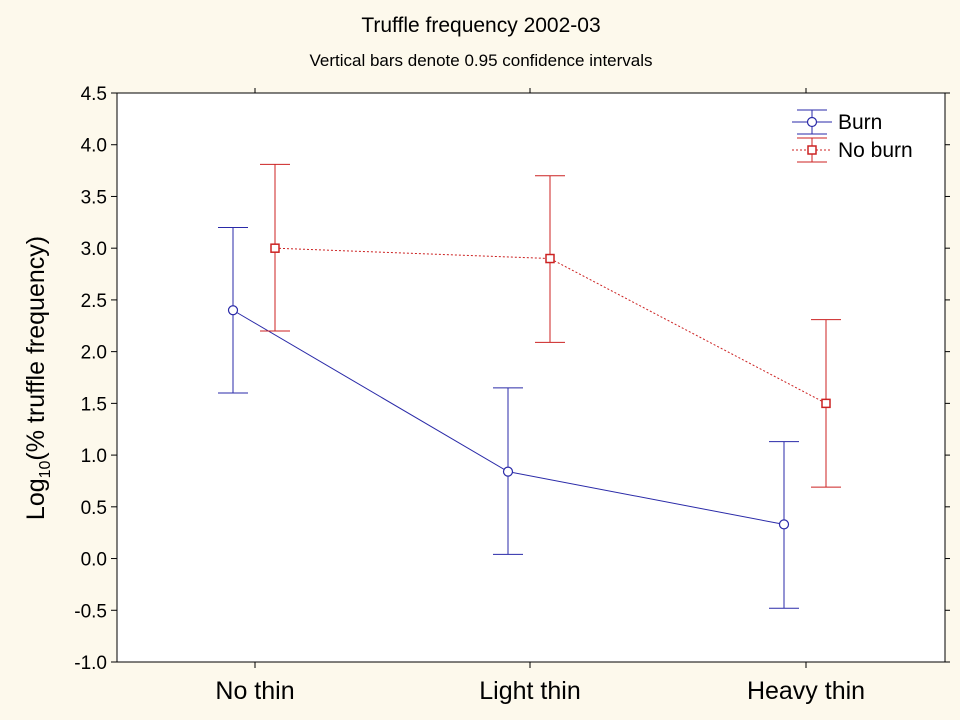 The image size is (960, 720). I want to click on y-tick-label: 2.5, so click(94, 301).